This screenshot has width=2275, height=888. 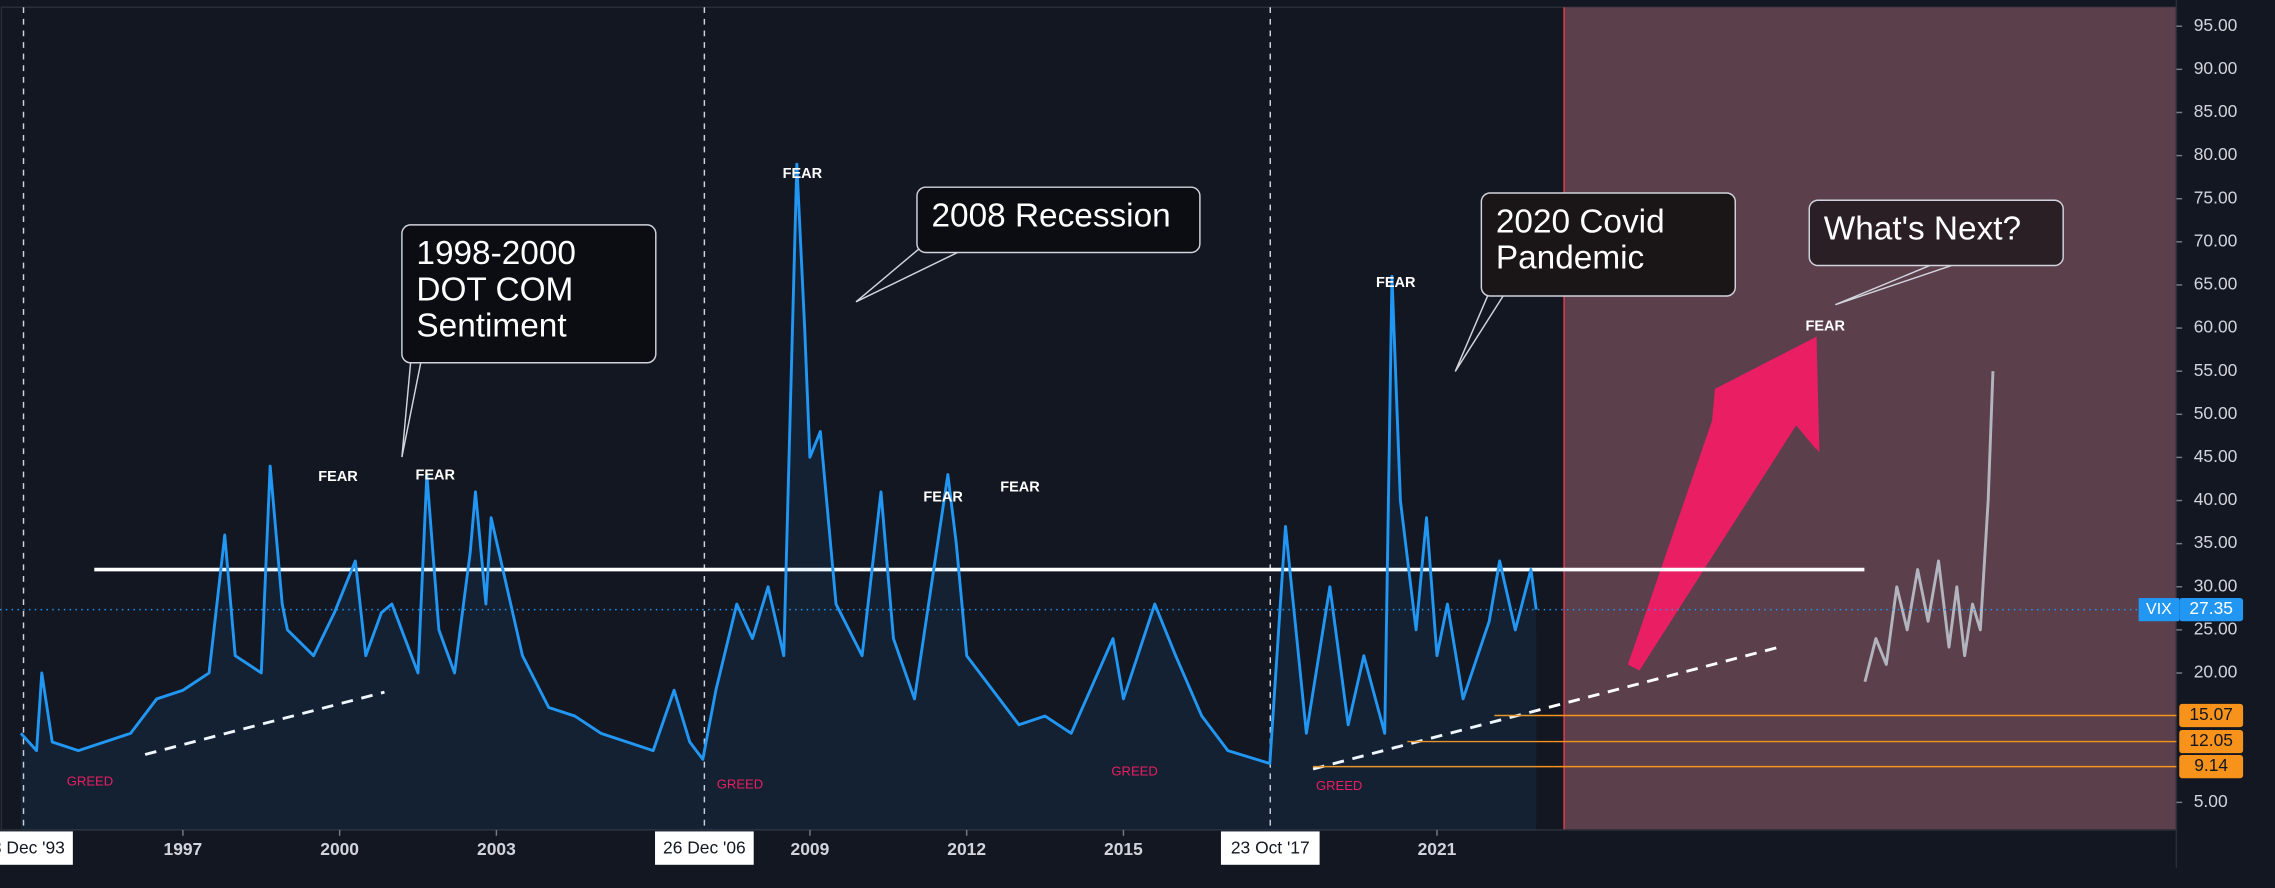 I want to click on x-tick-label: 2015, so click(x=1123, y=849).